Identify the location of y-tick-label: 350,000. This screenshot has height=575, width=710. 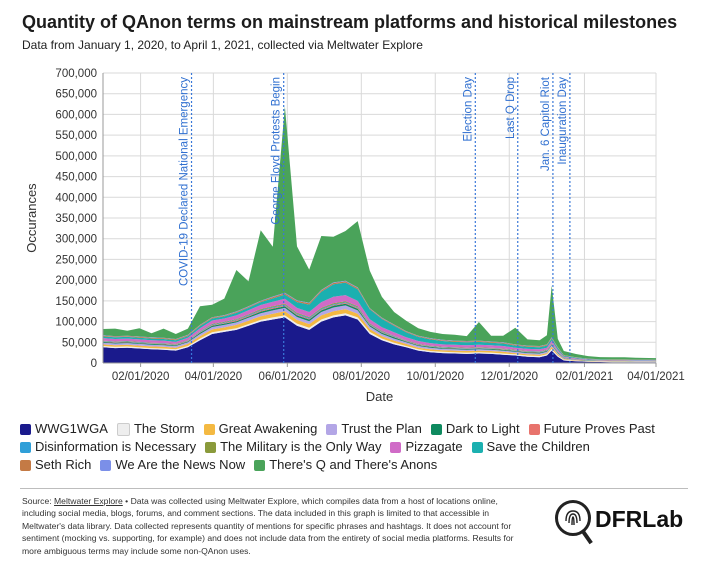
(76, 219).